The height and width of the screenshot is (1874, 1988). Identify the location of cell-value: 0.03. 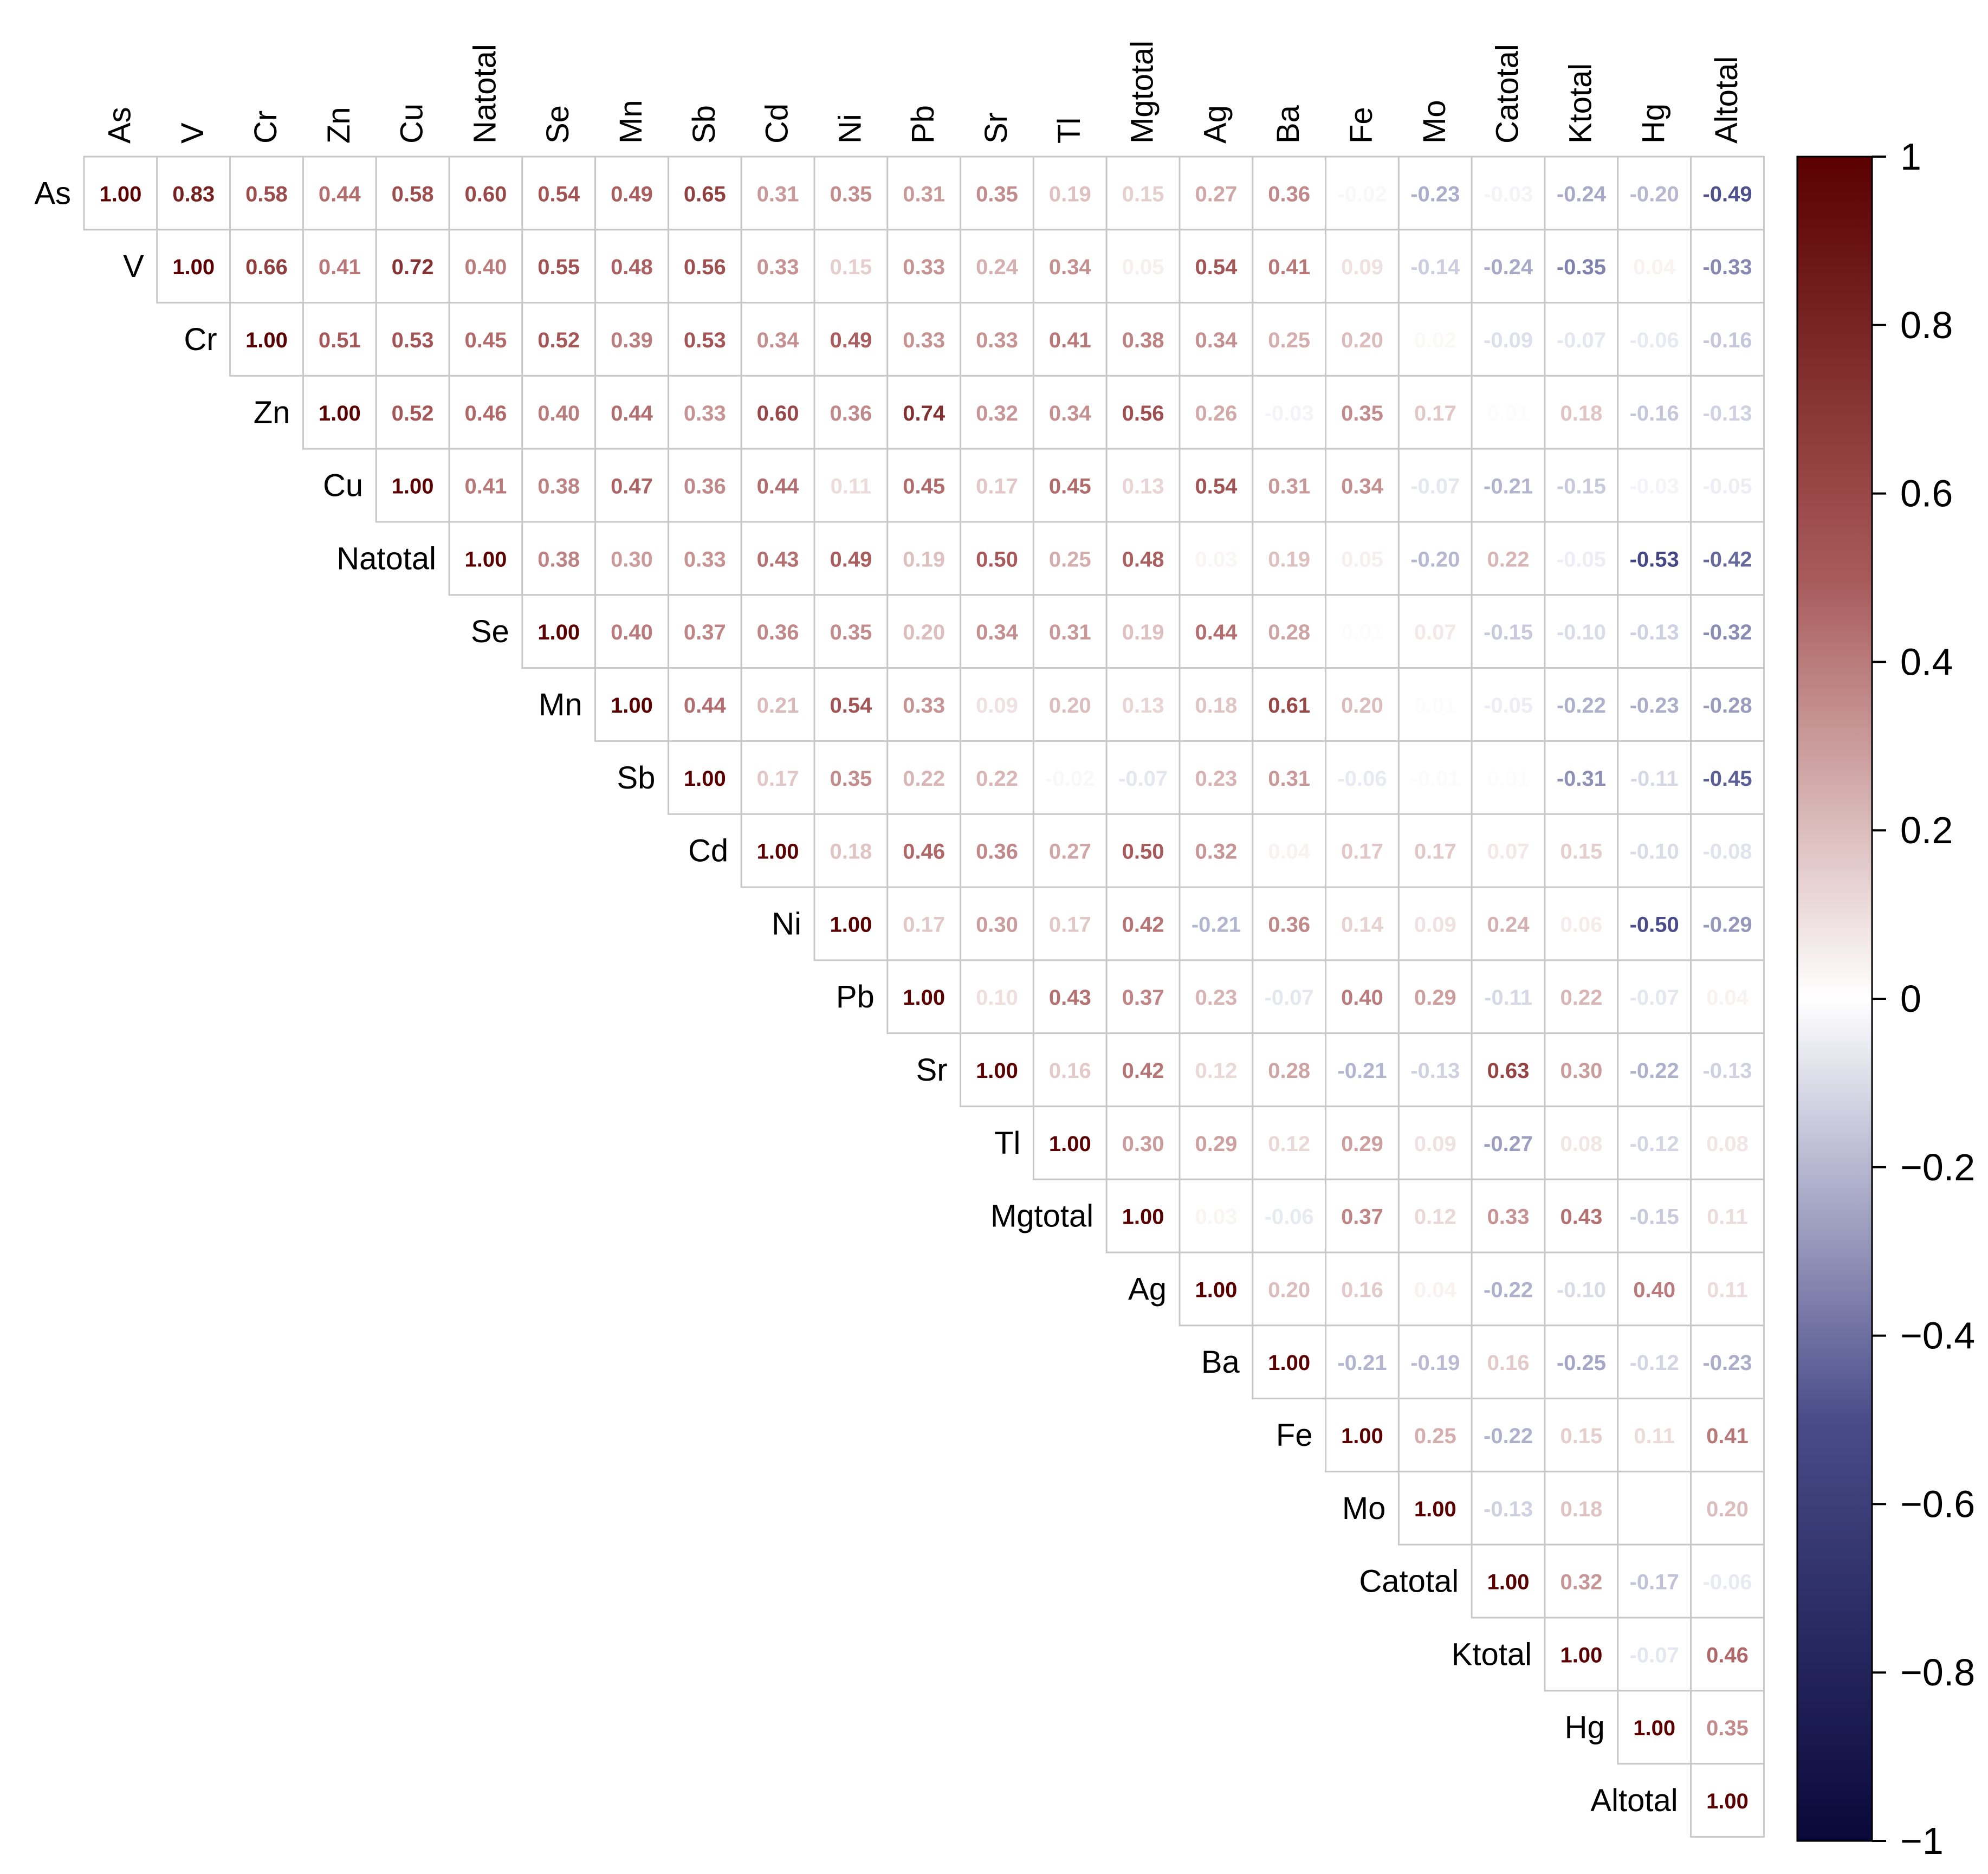
(1216, 559).